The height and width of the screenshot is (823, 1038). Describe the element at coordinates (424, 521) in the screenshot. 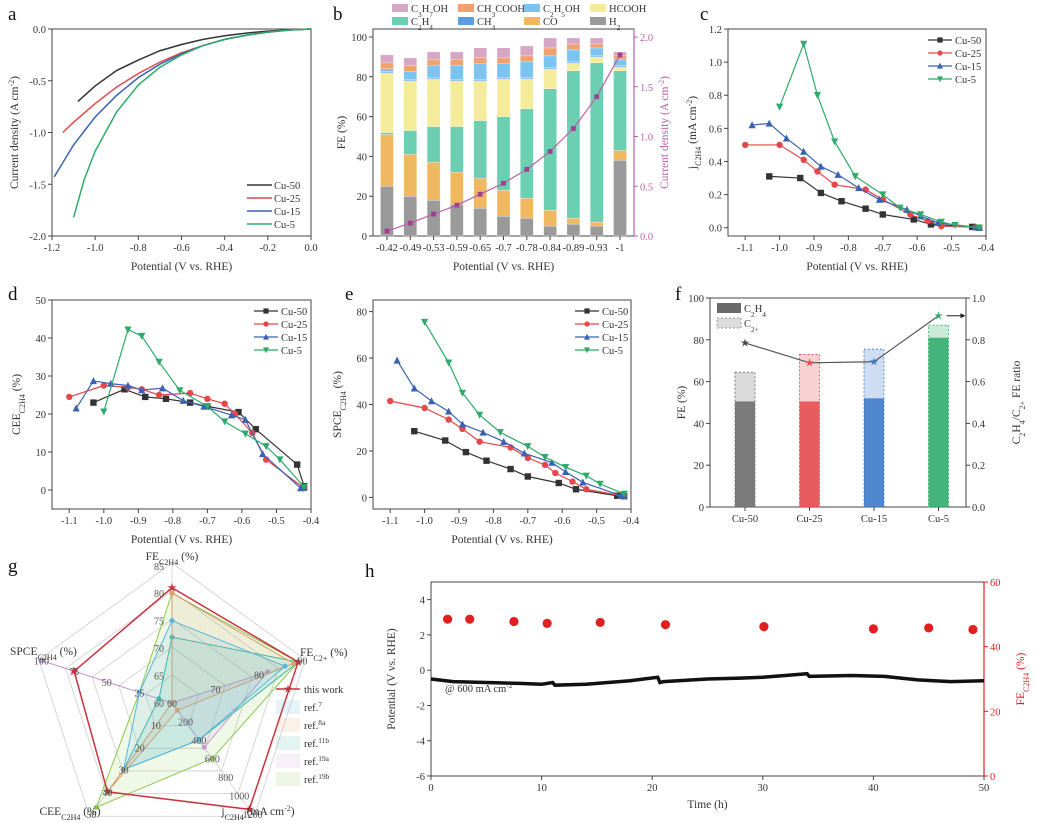

I see `x-tick-label: -1.0` at that location.